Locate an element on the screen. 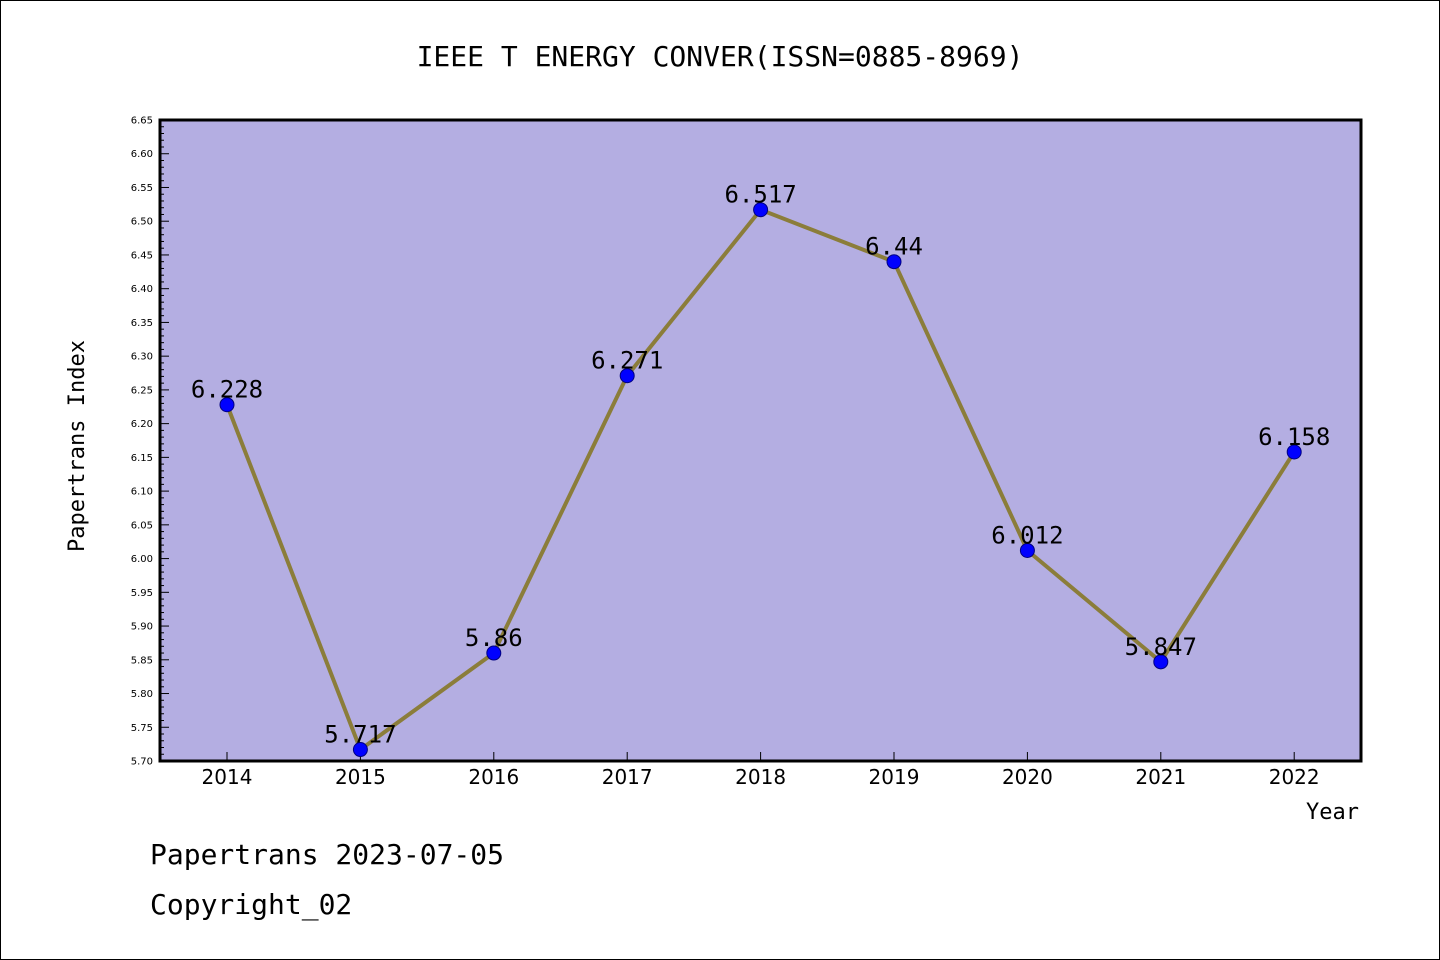 The width and height of the screenshot is (1440, 960). y-axis-label: Papertrans Index is located at coordinates (77, 446).